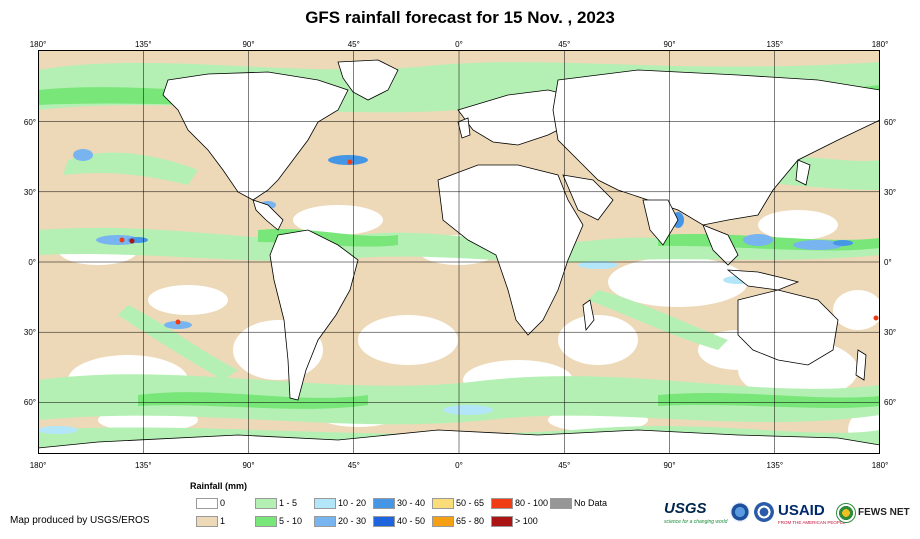 This screenshot has width=920, height=539. What do you see at coordinates (255, 136) in the screenshot?
I see `land-north-america` at bounding box center [255, 136].